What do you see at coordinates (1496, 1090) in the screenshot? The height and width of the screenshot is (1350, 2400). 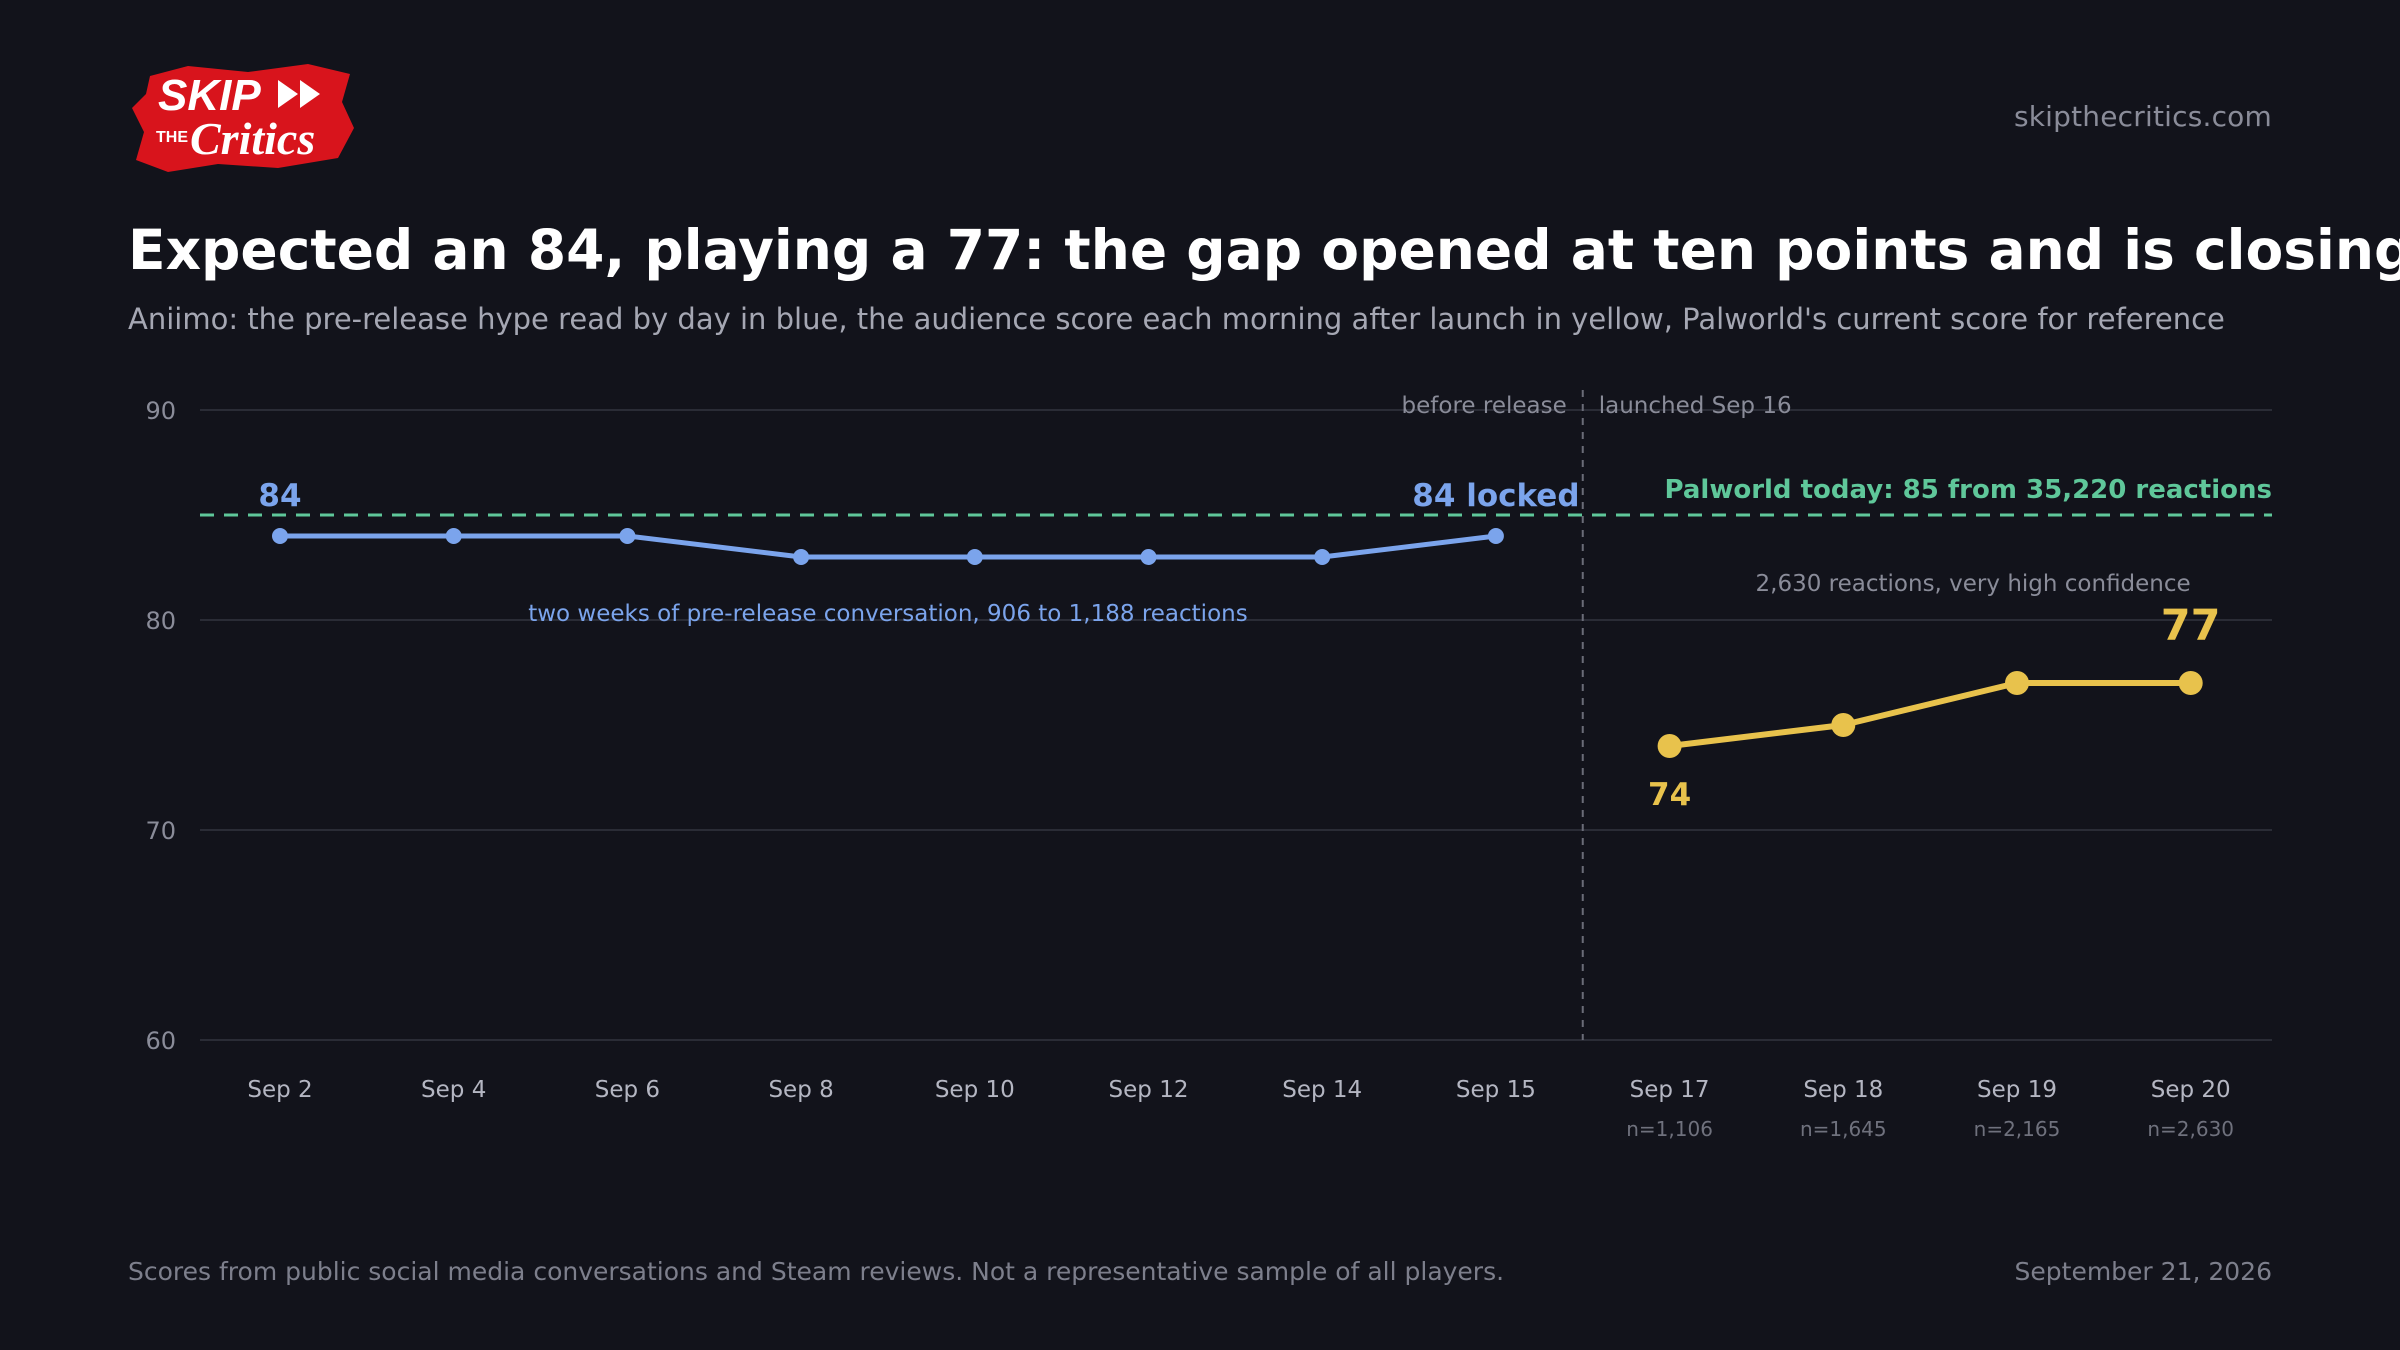 I see `x-tick-label: Sep 15` at bounding box center [1496, 1090].